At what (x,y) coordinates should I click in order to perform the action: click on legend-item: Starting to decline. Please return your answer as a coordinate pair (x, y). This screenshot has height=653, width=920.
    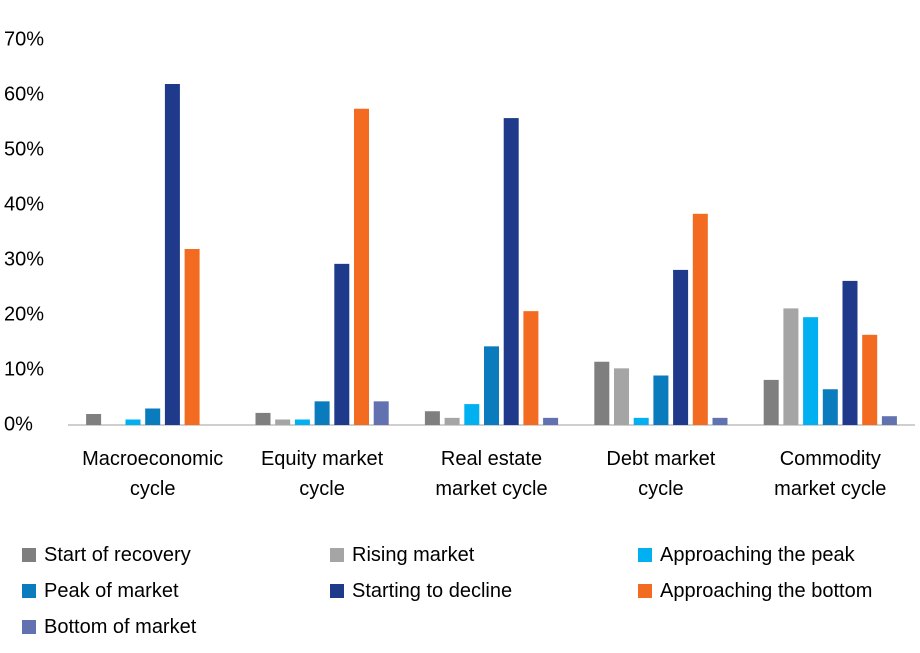
    Looking at the image, I should click on (421, 591).